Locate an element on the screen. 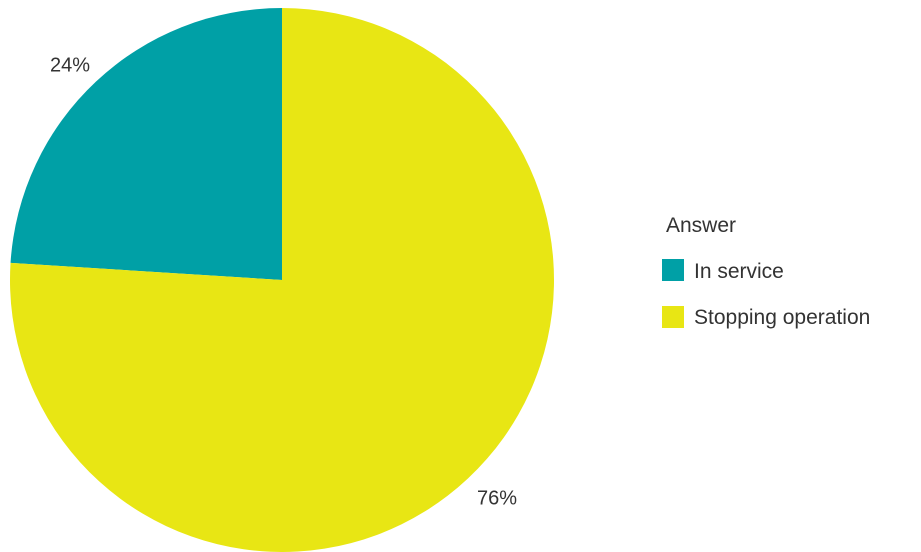 The image size is (921, 552). slice-value-label-in-service: 24% is located at coordinates (70, 65).